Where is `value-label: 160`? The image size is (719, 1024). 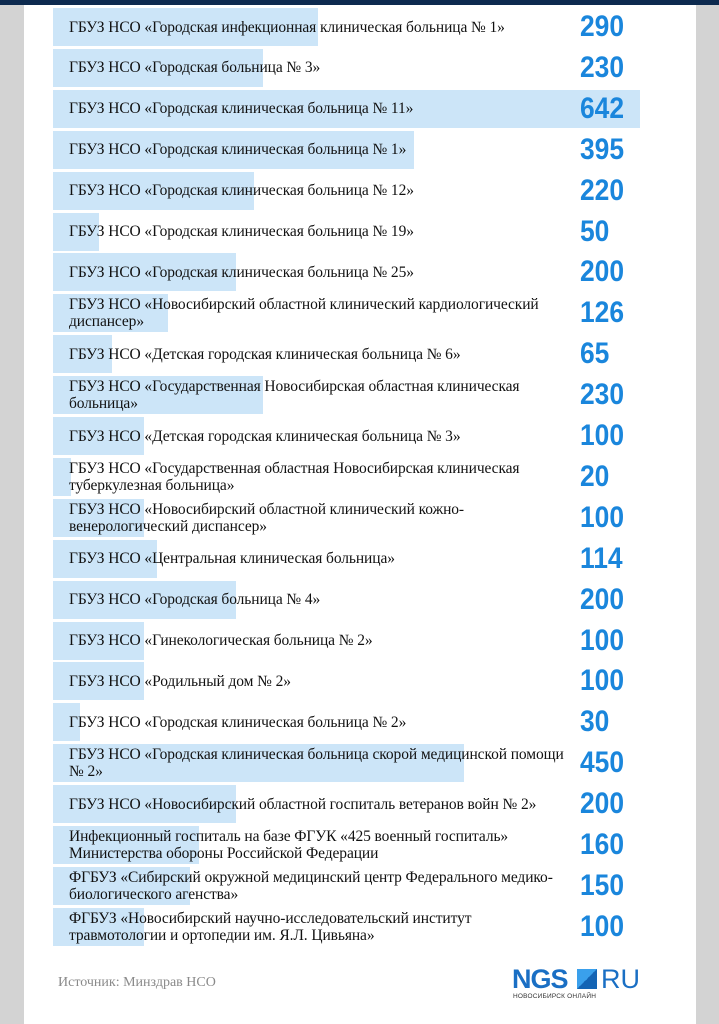
value-label: 160 is located at coordinates (602, 844).